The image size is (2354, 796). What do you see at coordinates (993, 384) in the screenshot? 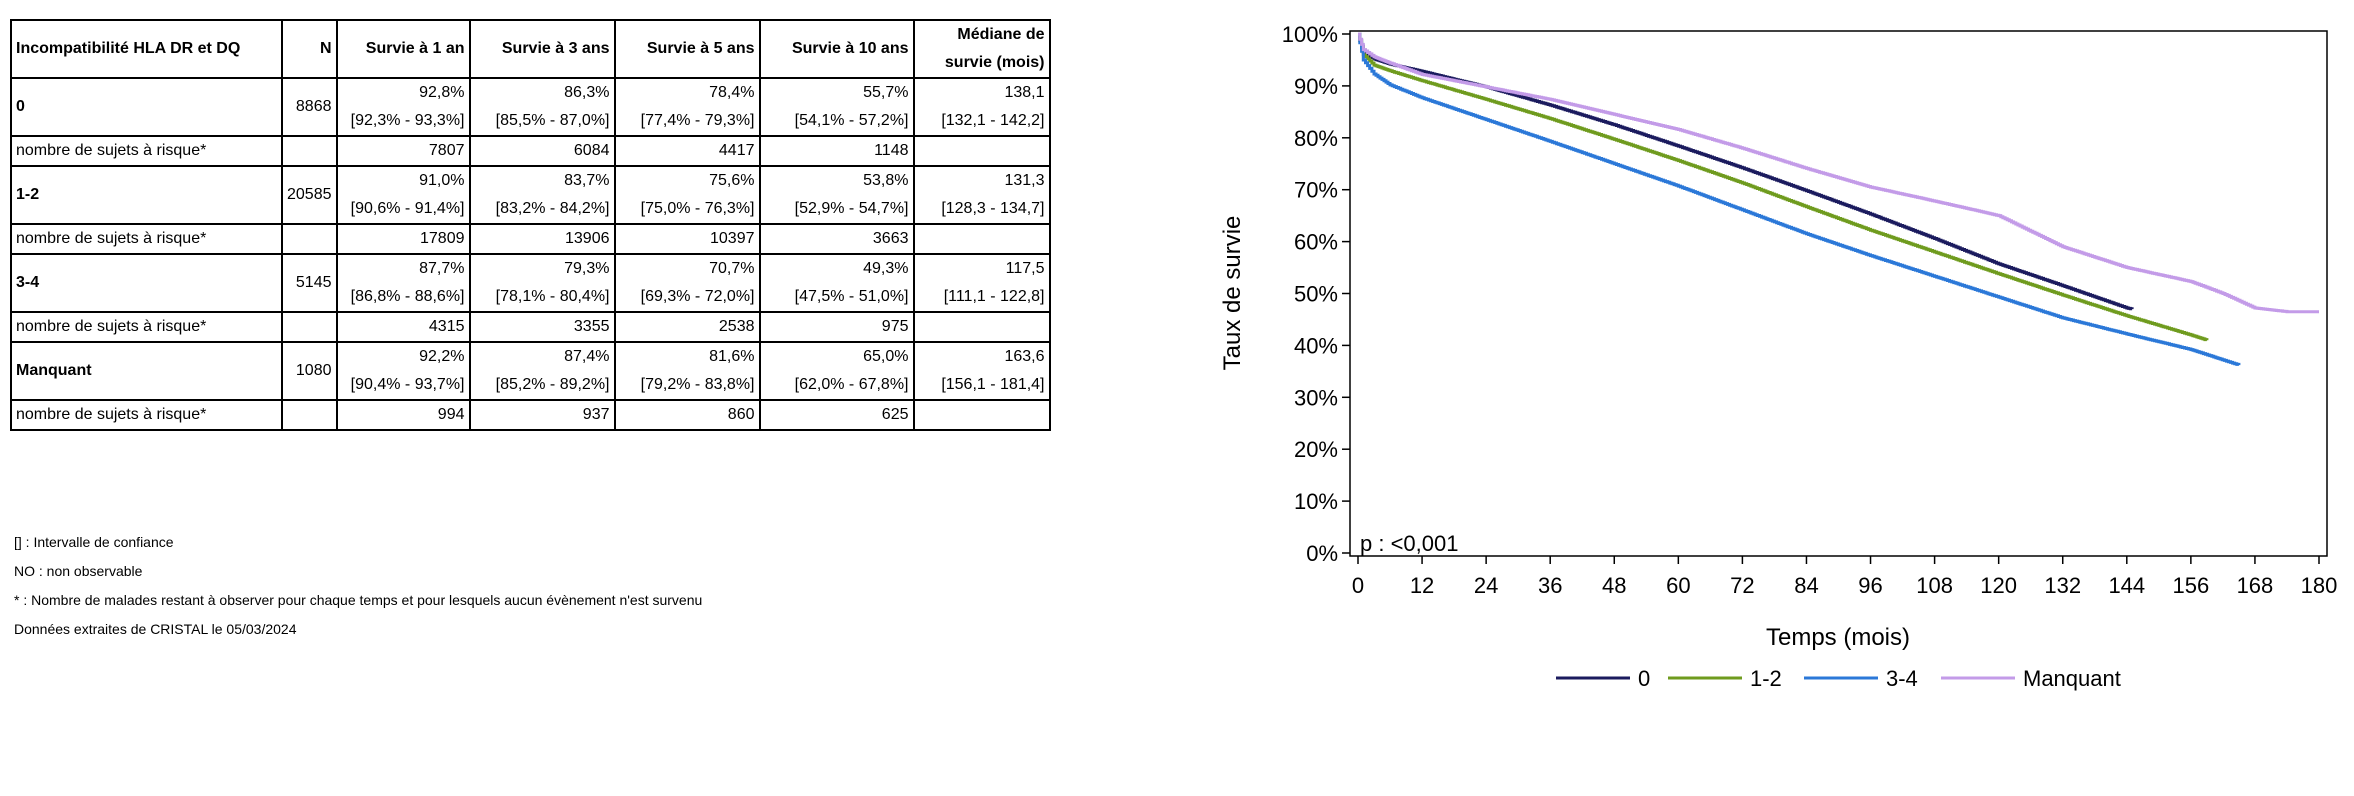
I see `confidence-interval: [156,1 - 181,4]` at bounding box center [993, 384].